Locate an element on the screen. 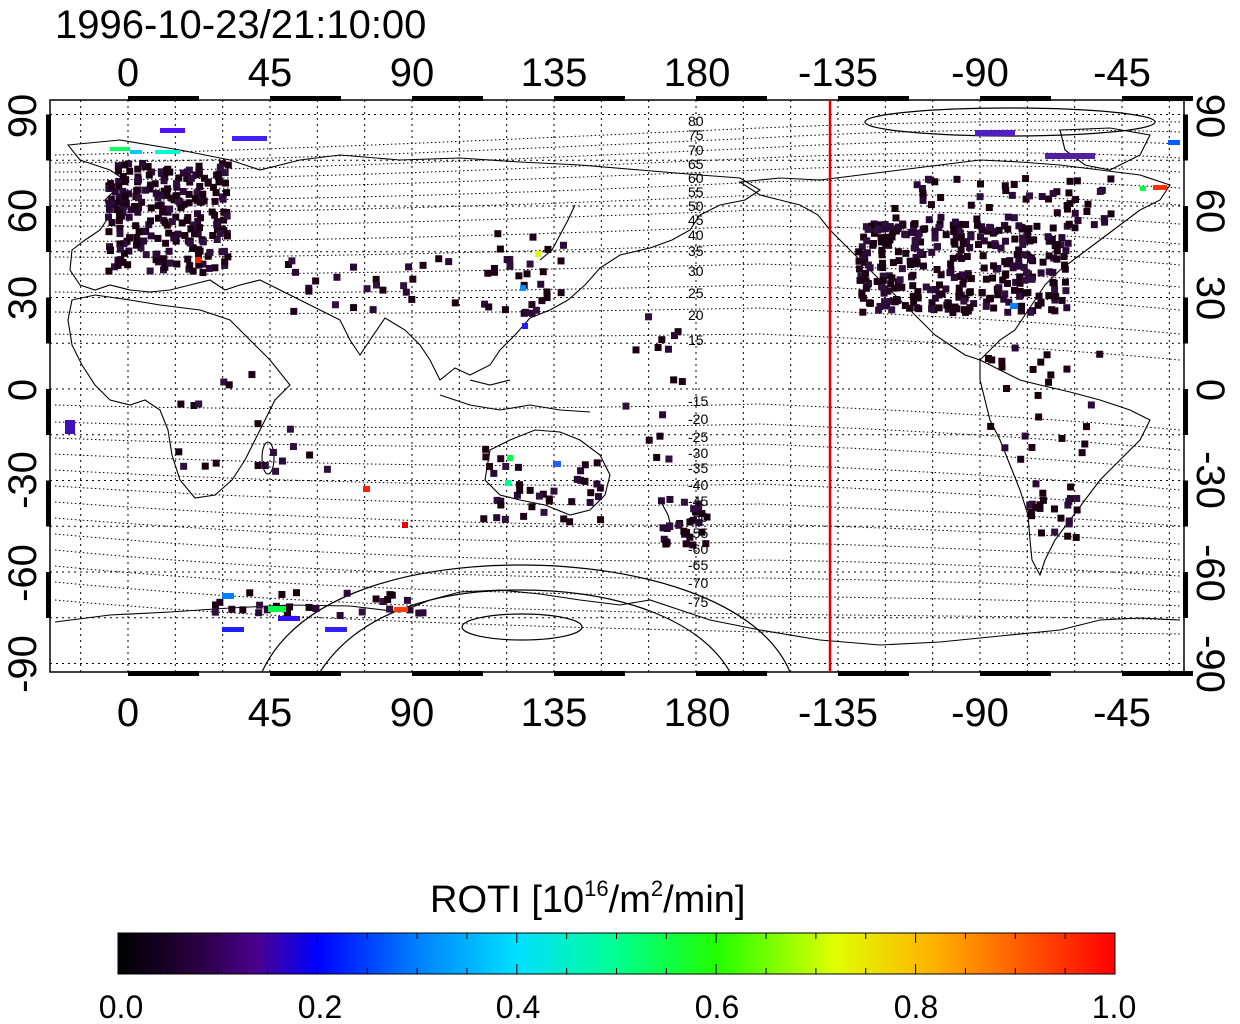  right-lat-tick: 90 is located at coordinates (1210, 116).